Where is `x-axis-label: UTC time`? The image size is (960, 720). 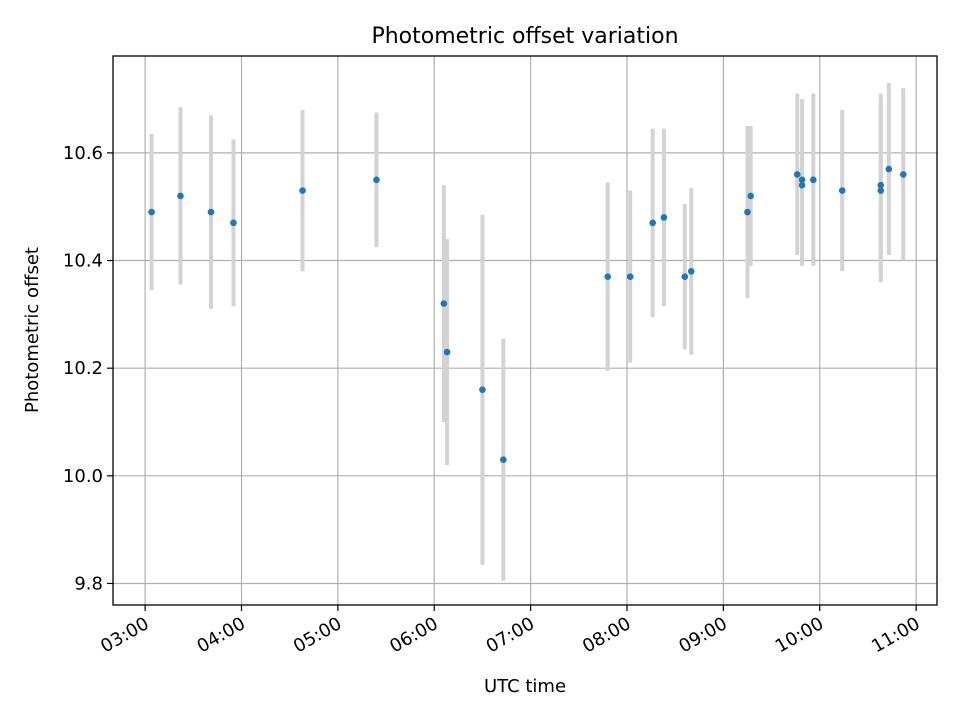
x-axis-label: UTC time is located at coordinates (525, 686).